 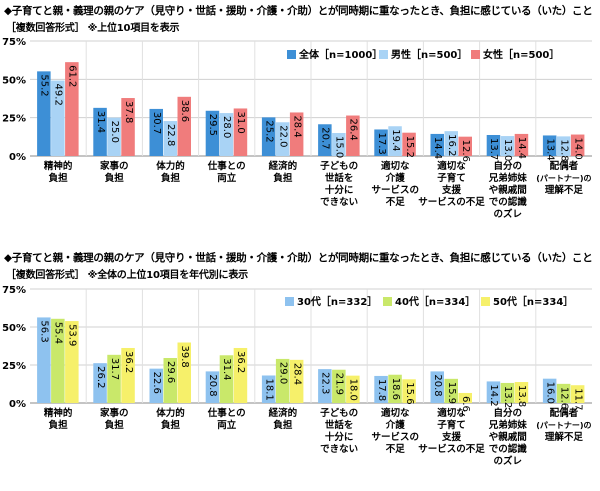 What do you see at coordinates (170, 135) in the screenshot?
I see `data-label: 22.8` at bounding box center [170, 135].